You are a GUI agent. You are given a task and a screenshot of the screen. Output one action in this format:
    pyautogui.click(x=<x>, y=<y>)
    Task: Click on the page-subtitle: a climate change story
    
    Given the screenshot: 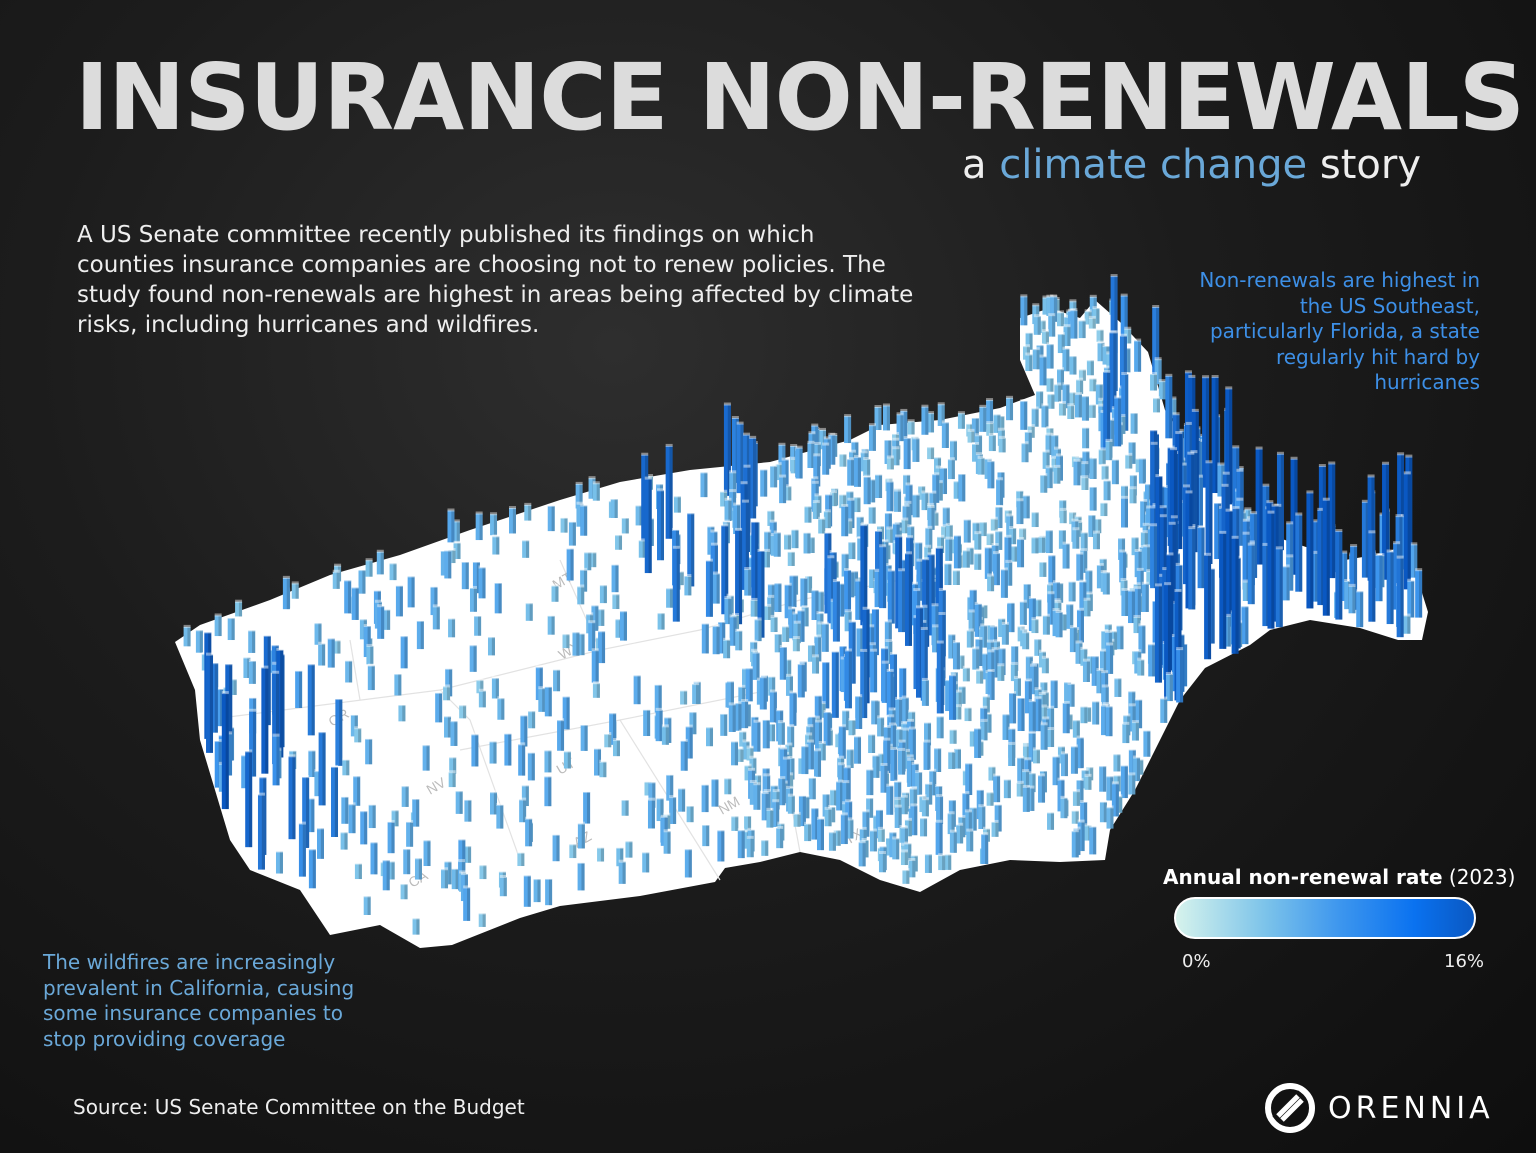 What is the action you would take?
    pyautogui.click(x=1191, y=165)
    